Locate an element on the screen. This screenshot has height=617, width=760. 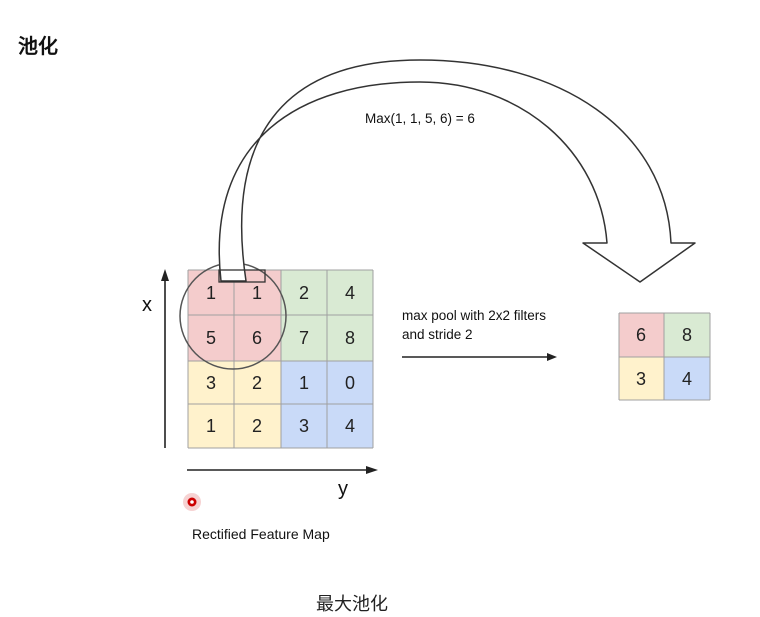
x-axis is located at coordinates (165, 358).